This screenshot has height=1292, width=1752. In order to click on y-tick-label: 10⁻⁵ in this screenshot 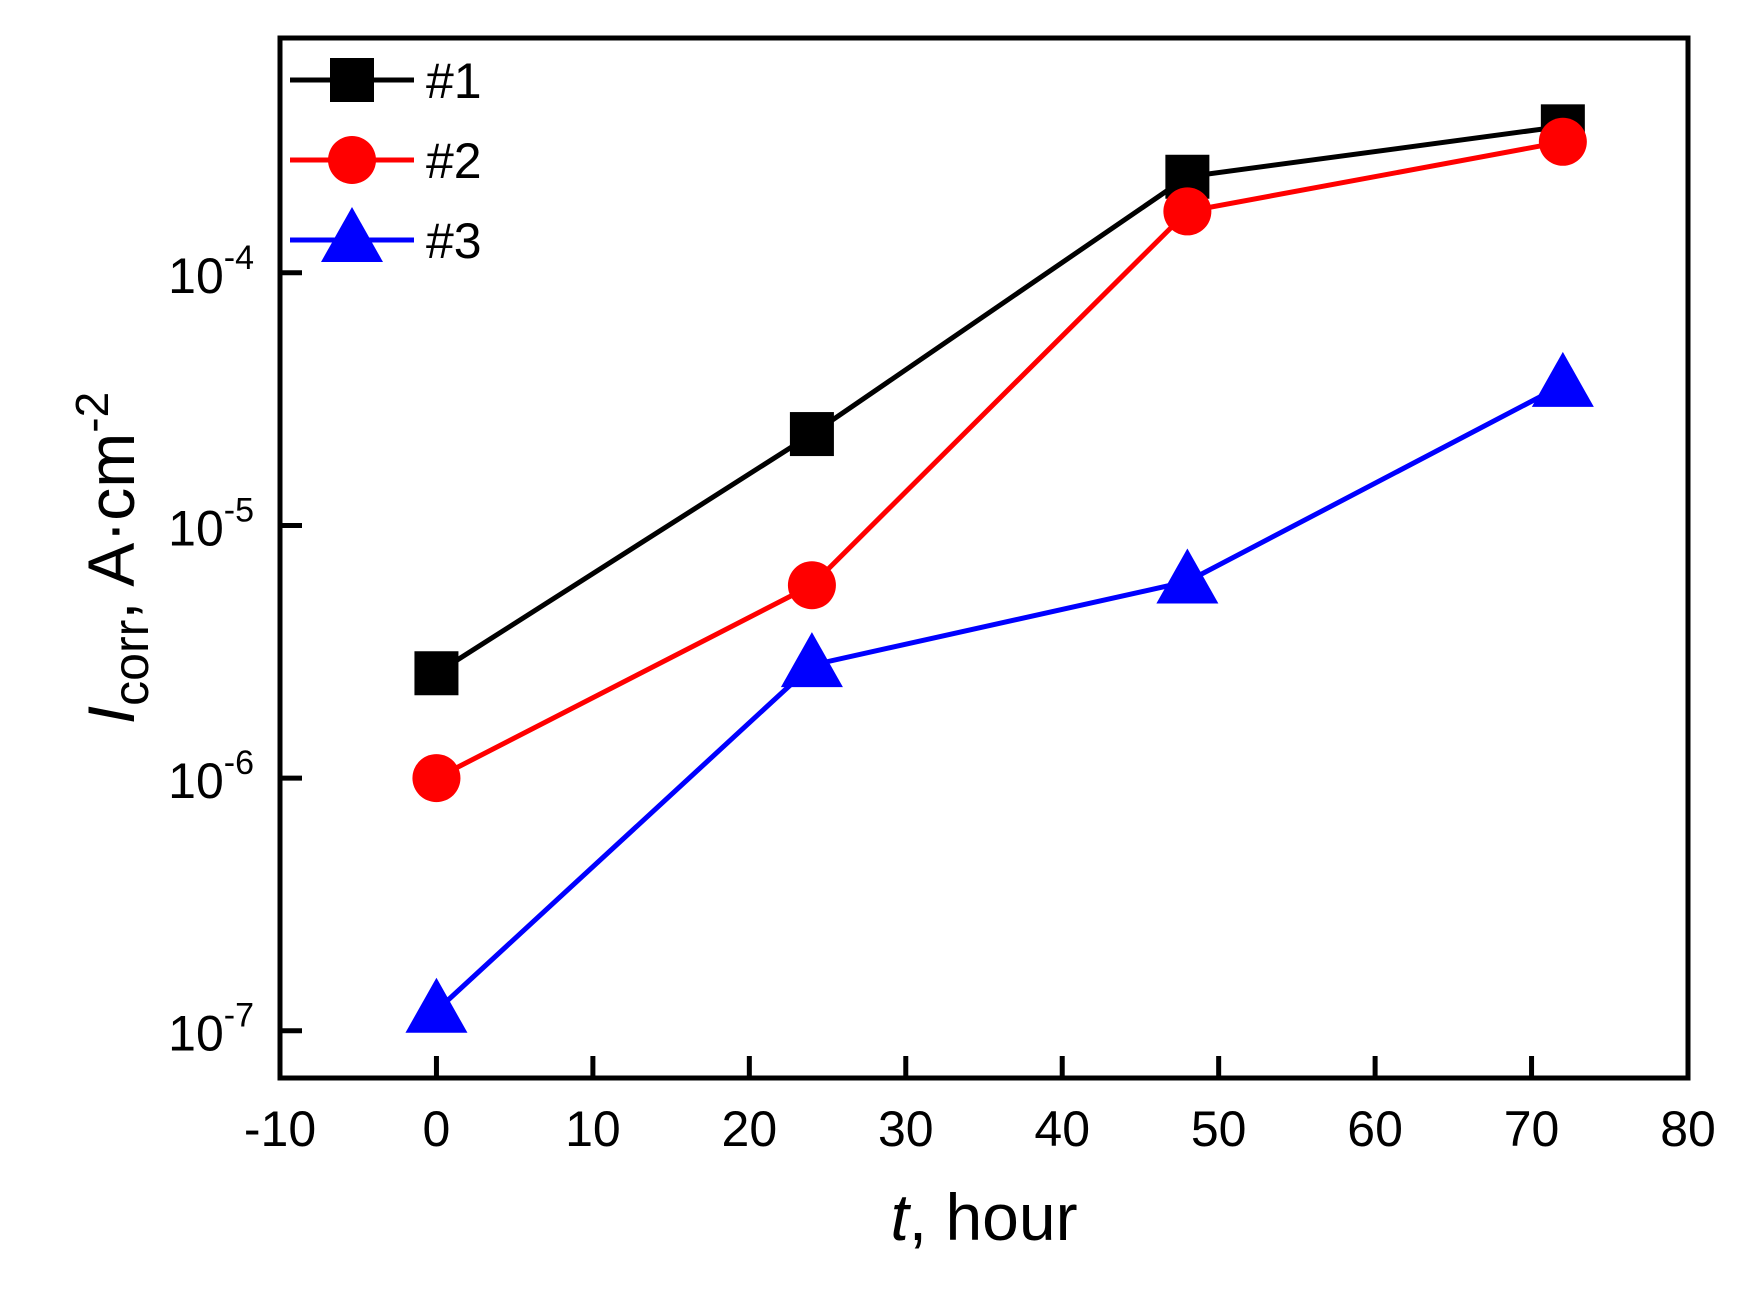, I will do `click(211, 523)`.